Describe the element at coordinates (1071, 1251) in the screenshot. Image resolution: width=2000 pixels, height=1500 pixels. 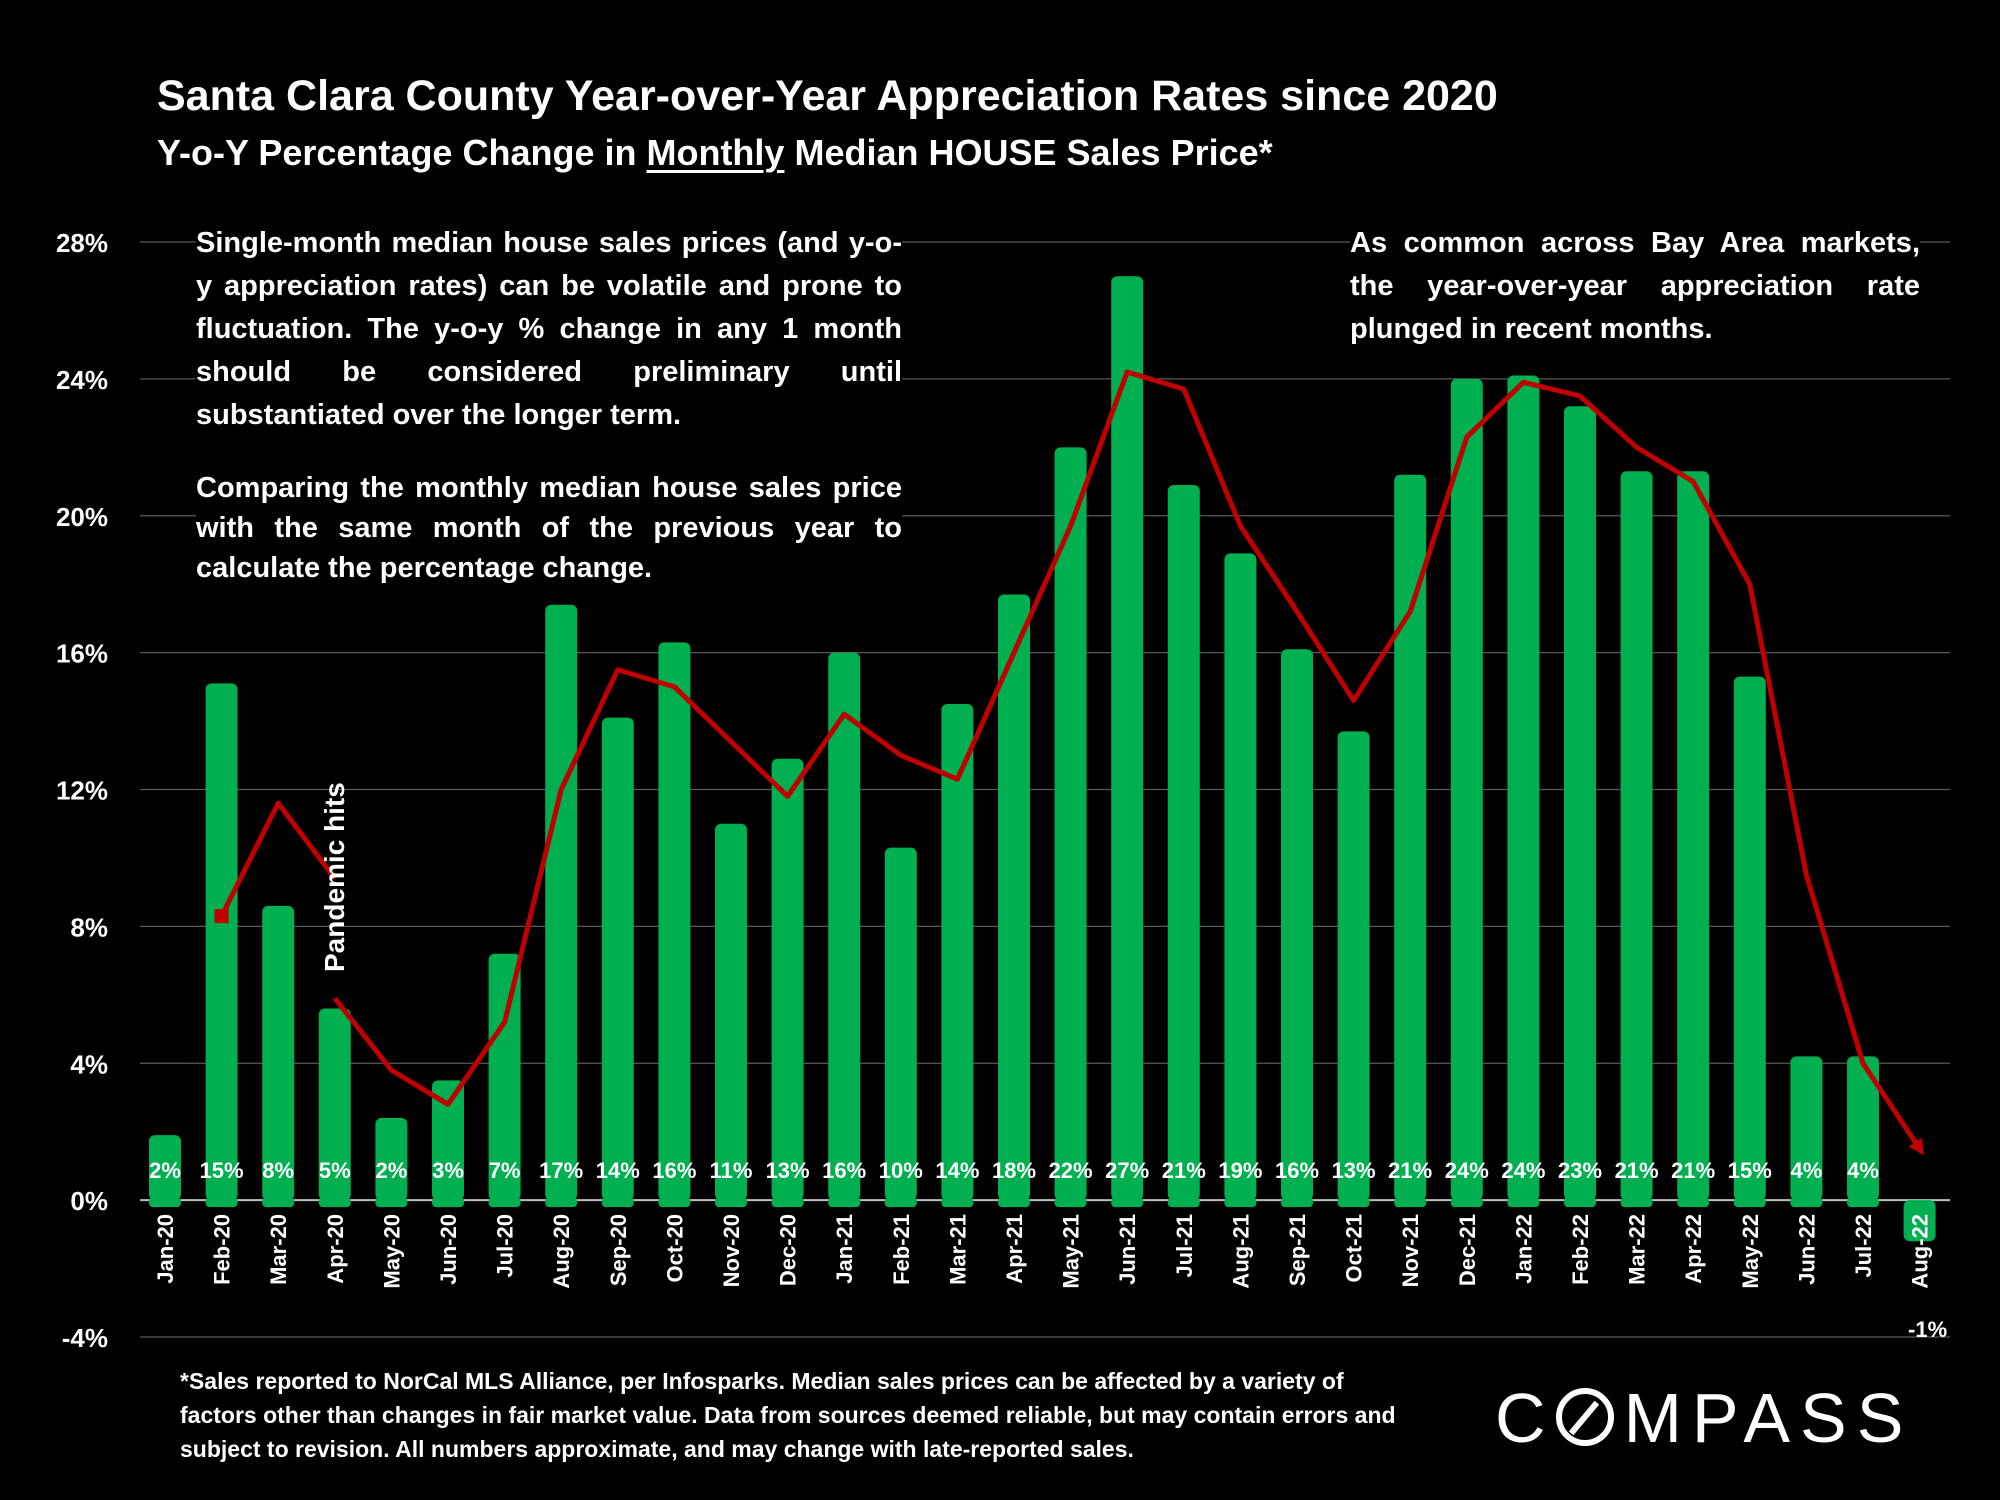
I see `x-tick-label: May-21` at that location.